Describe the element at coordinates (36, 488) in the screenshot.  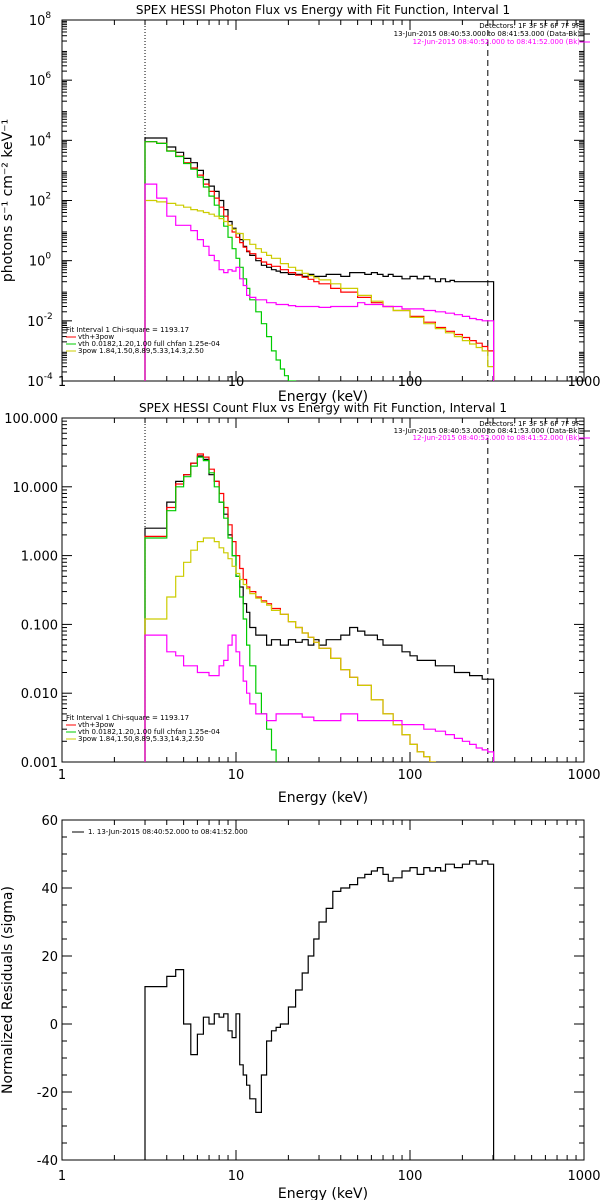
I see `y-tick-label: 10.000` at that location.